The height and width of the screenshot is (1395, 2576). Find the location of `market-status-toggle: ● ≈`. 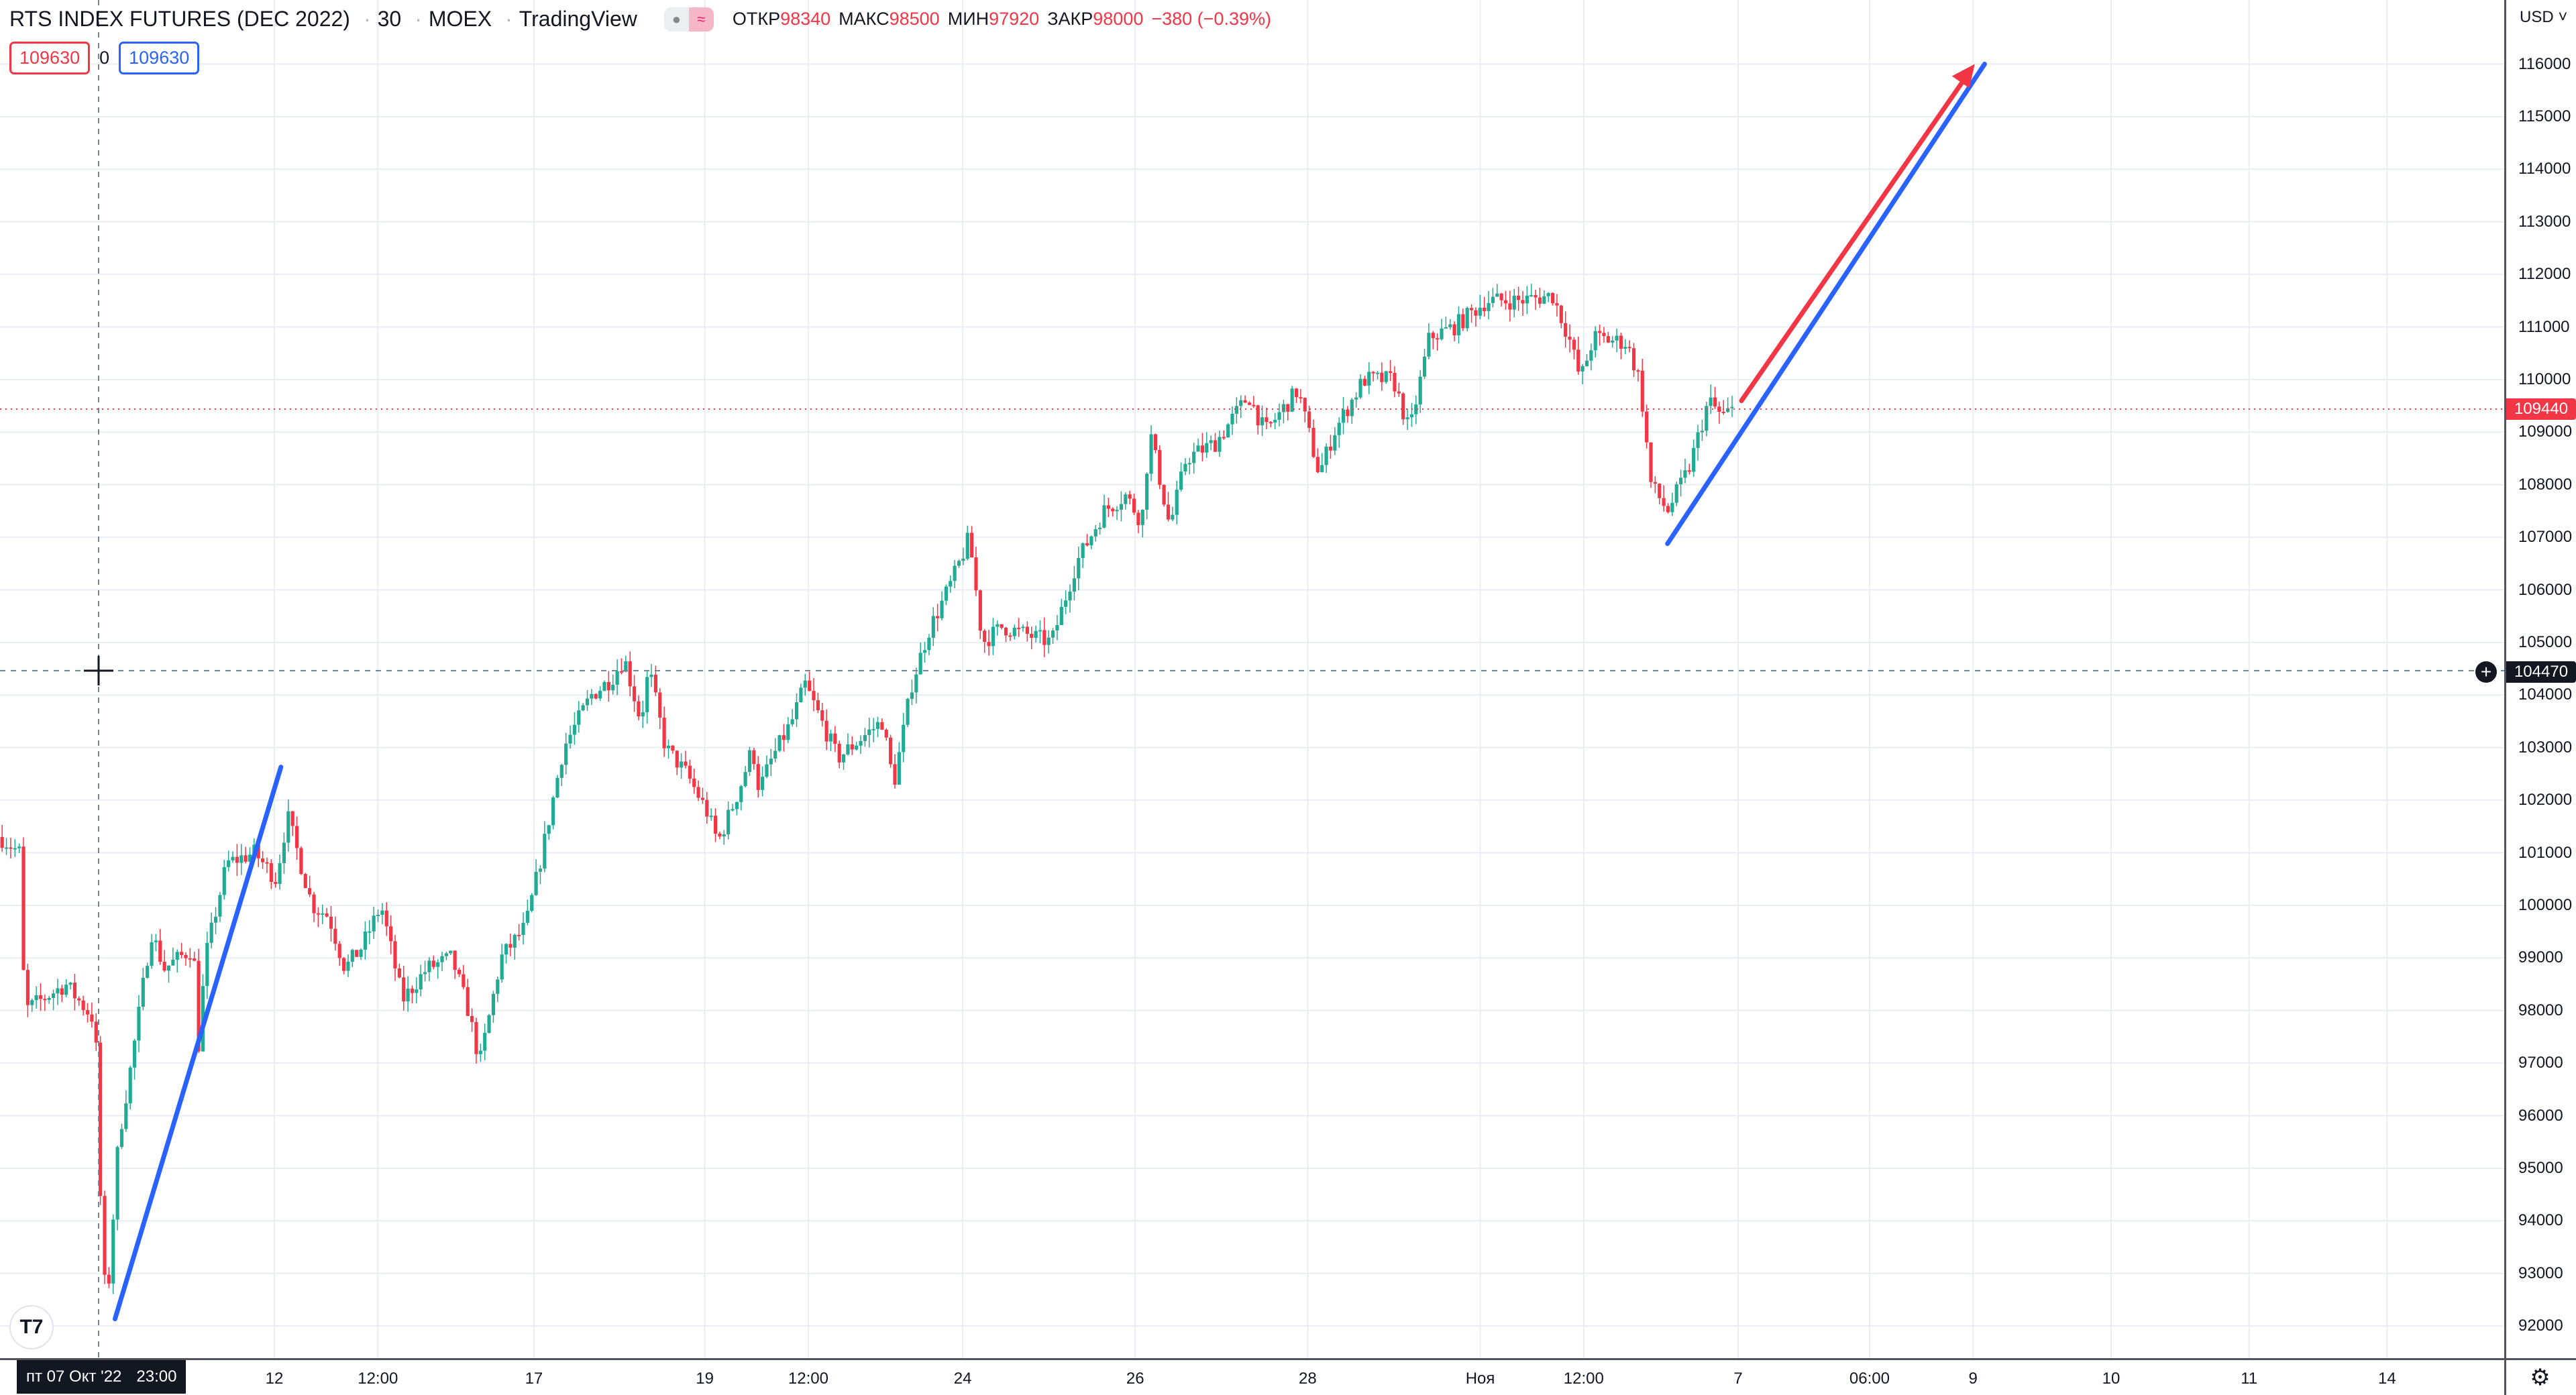

market-status-toggle: ● ≈ is located at coordinates (688, 19).